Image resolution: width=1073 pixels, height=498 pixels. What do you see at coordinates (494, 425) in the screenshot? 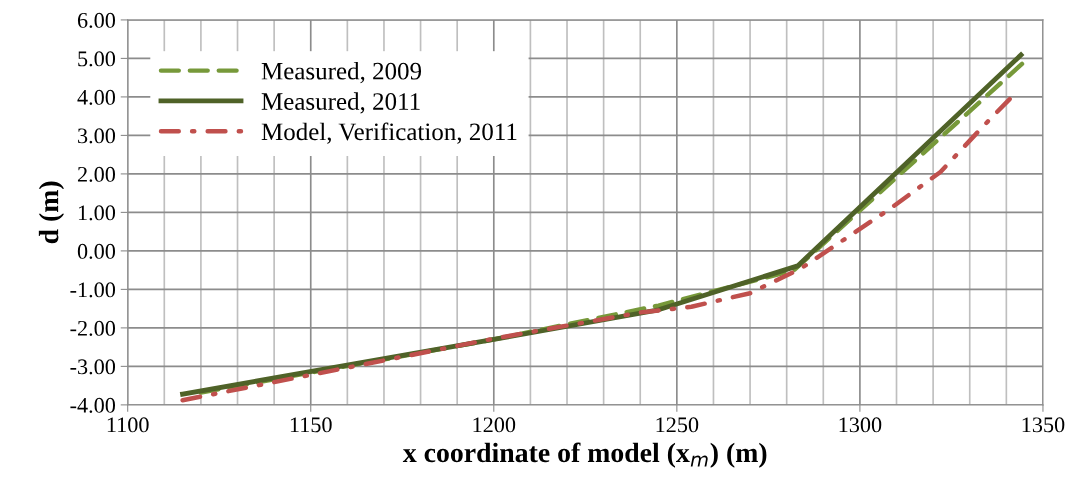
I see `x-tick-label: 1200` at bounding box center [494, 425].